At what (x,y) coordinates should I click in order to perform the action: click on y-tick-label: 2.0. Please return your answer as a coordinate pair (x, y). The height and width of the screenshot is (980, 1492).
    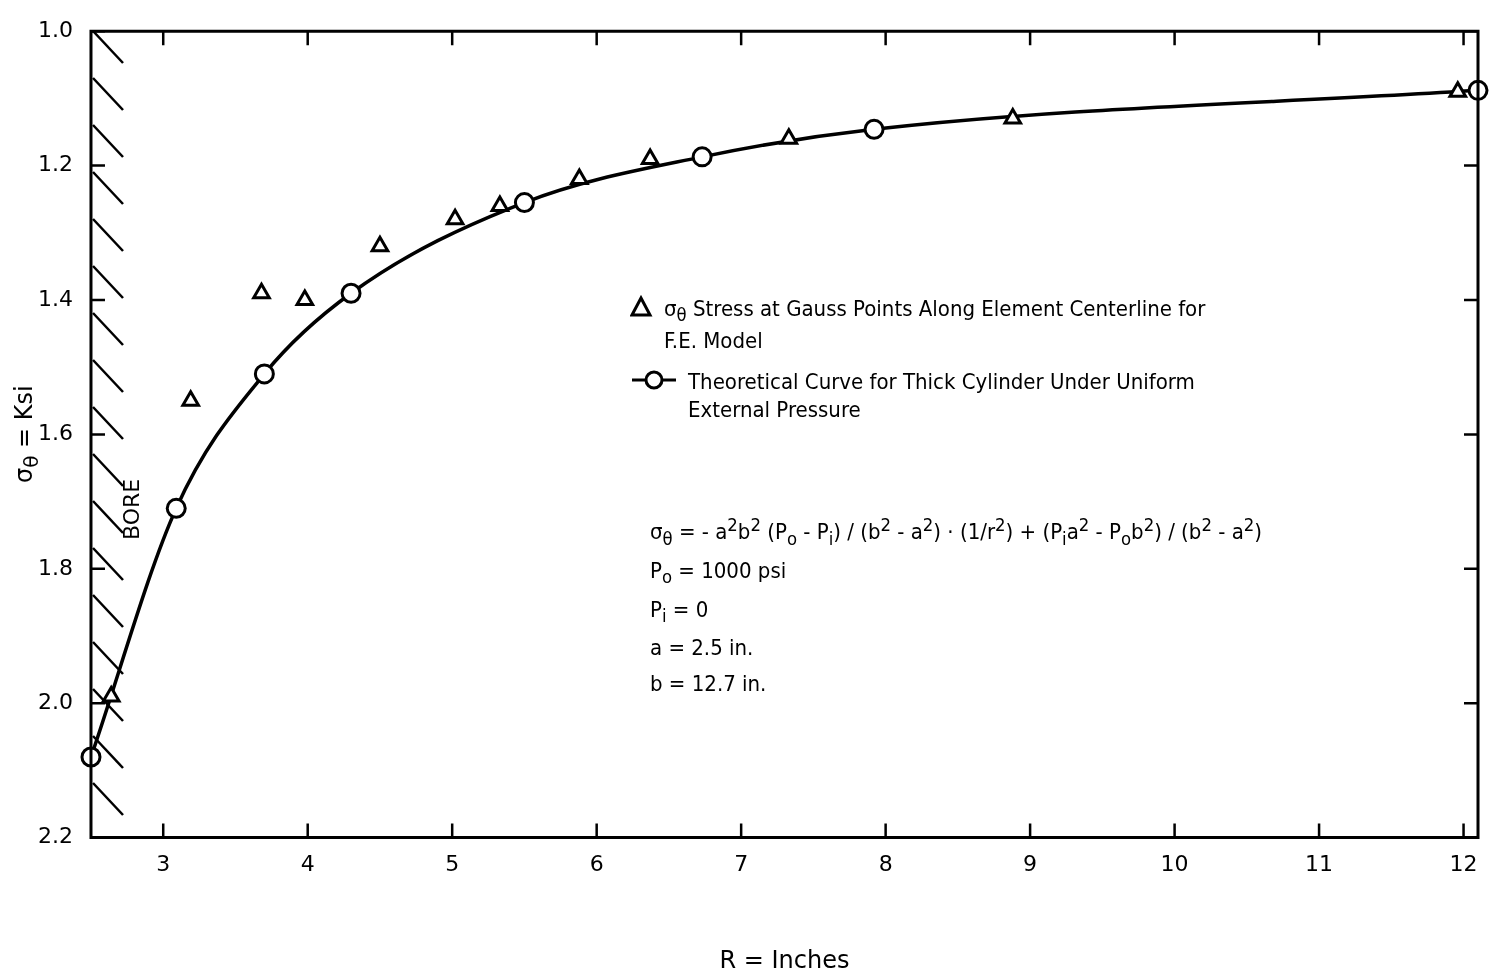
    Looking at the image, I should click on (55, 701).